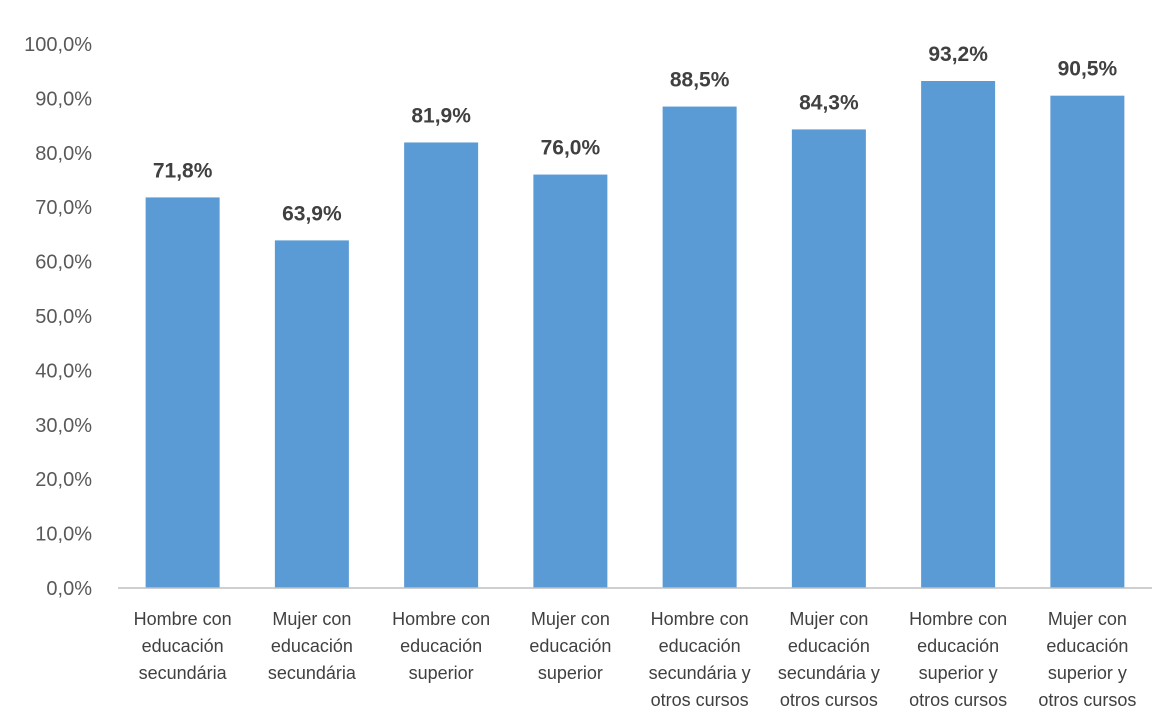 This screenshot has height=724, width=1172. I want to click on data-label: 88,5%, so click(700, 80).